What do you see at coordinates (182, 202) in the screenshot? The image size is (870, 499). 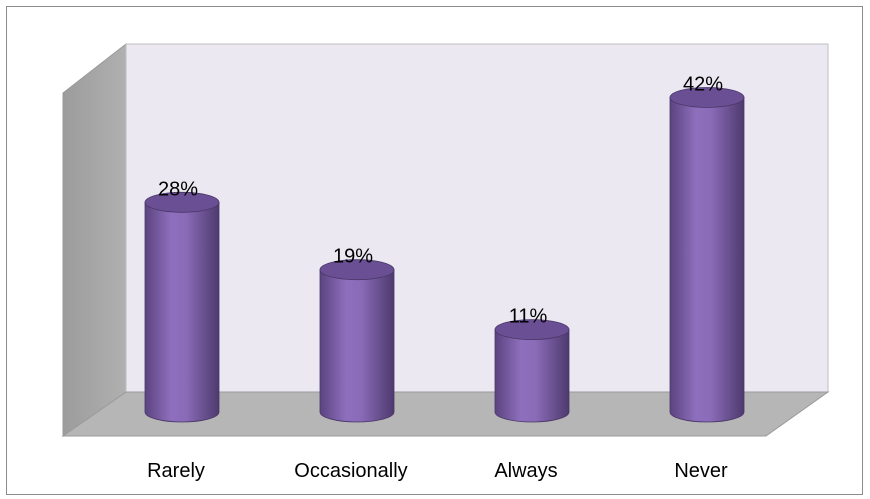 I see `bar-top-rarely` at bounding box center [182, 202].